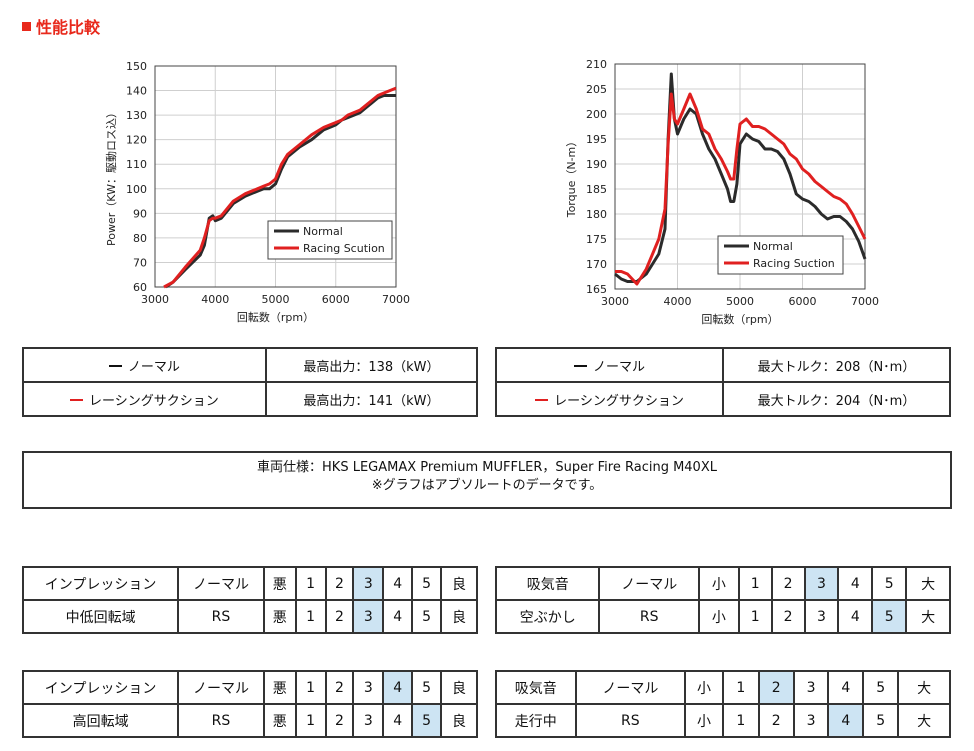 The height and width of the screenshot is (751, 974). Describe the element at coordinates (155, 299) in the screenshot. I see `x-tick-label: 3000` at that location.